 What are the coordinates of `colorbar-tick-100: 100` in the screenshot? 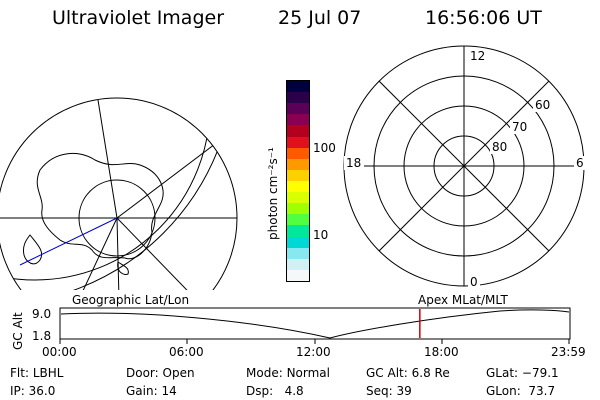 It's located at (324, 148).